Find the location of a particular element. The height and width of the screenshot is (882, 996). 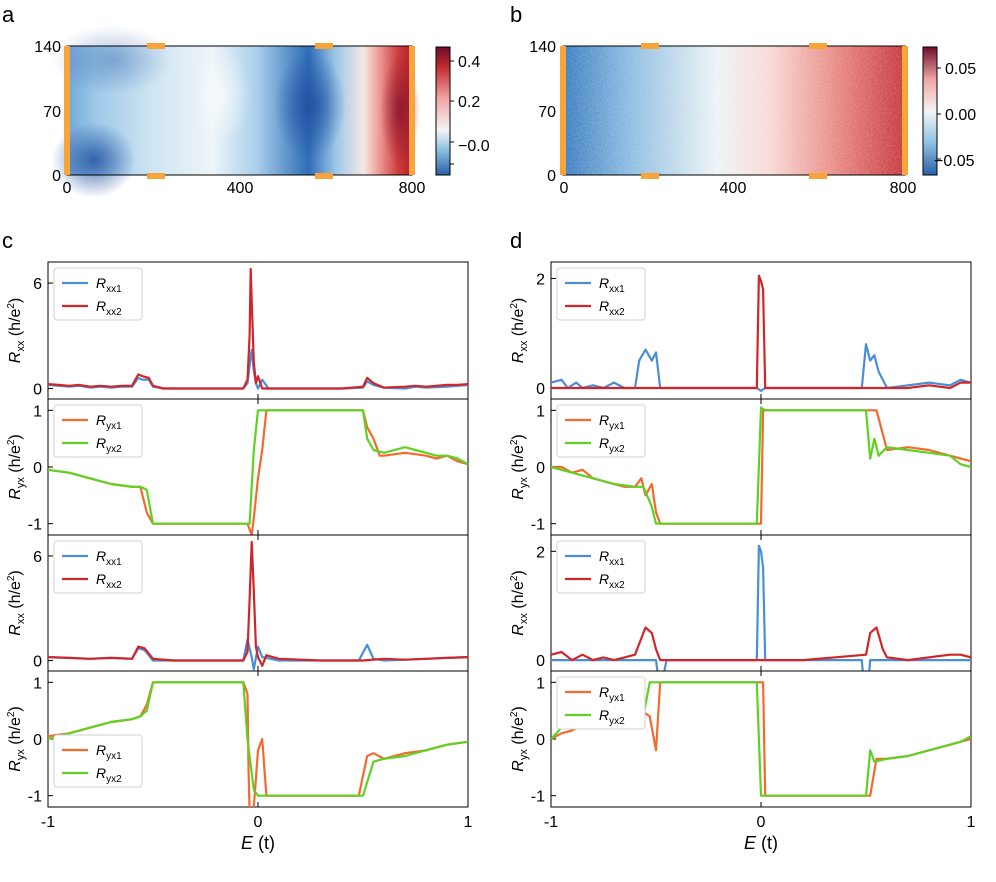

heatmap-b-xtick-400: 400 is located at coordinates (733, 188).